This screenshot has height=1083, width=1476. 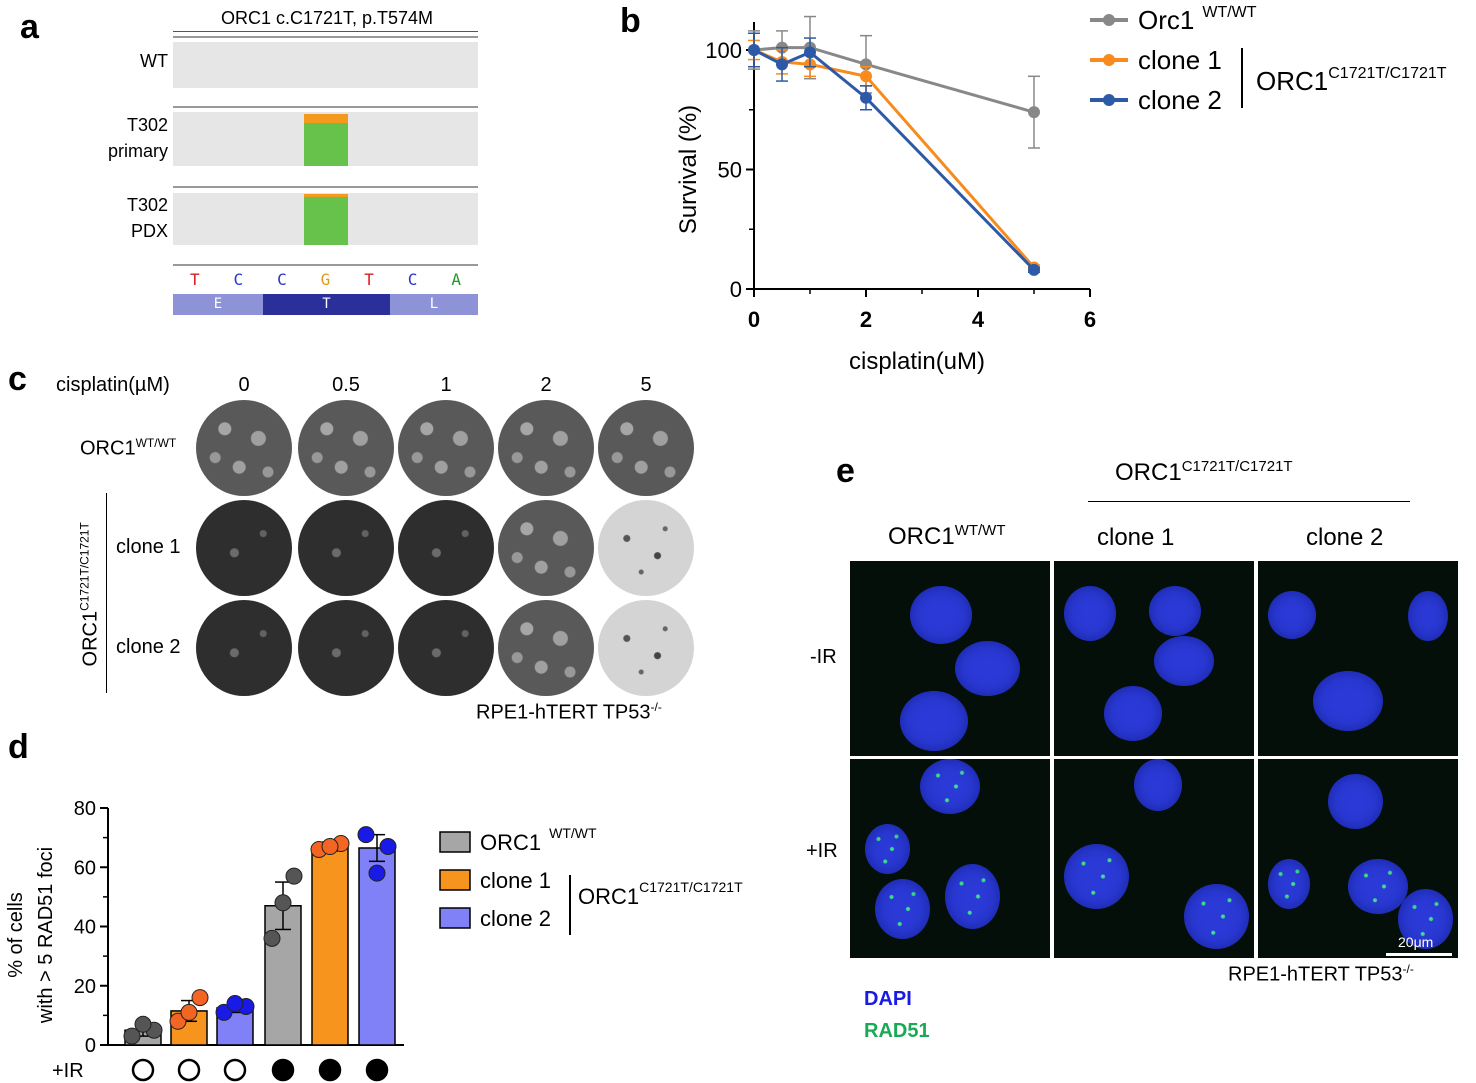 I want to click on track-wt-separator, so click(x=325, y=37).